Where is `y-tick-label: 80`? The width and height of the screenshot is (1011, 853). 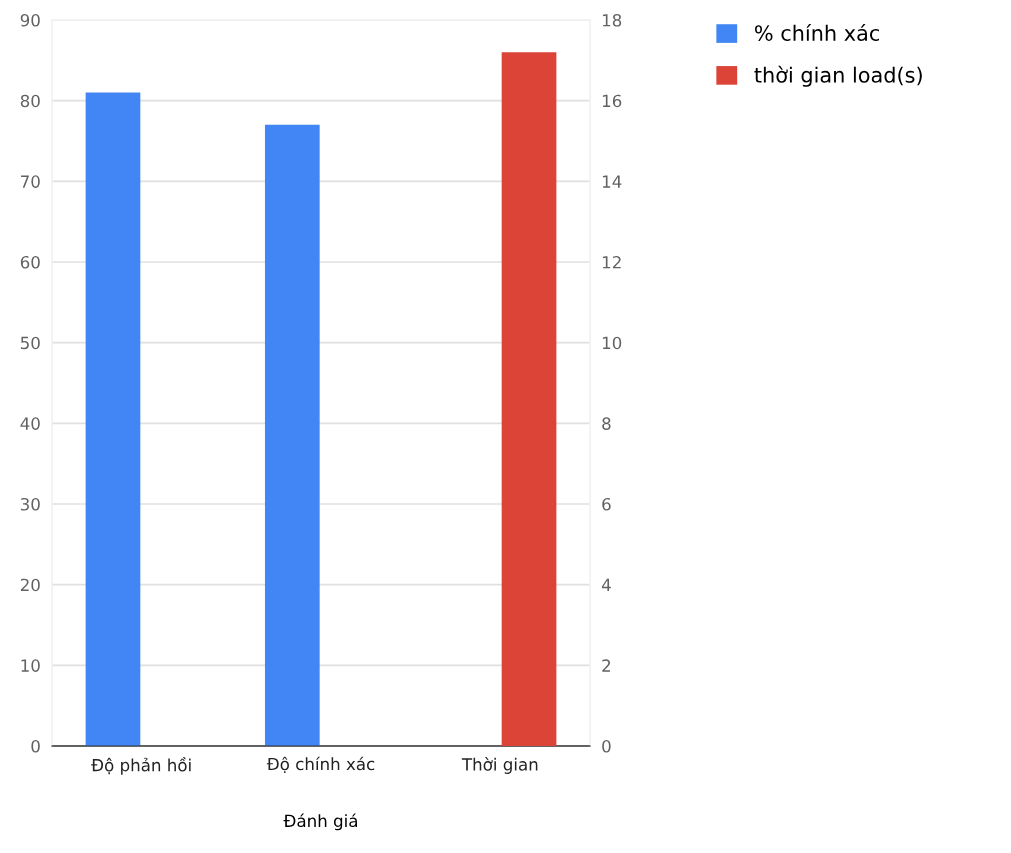
y-tick-label: 80 is located at coordinates (30, 101).